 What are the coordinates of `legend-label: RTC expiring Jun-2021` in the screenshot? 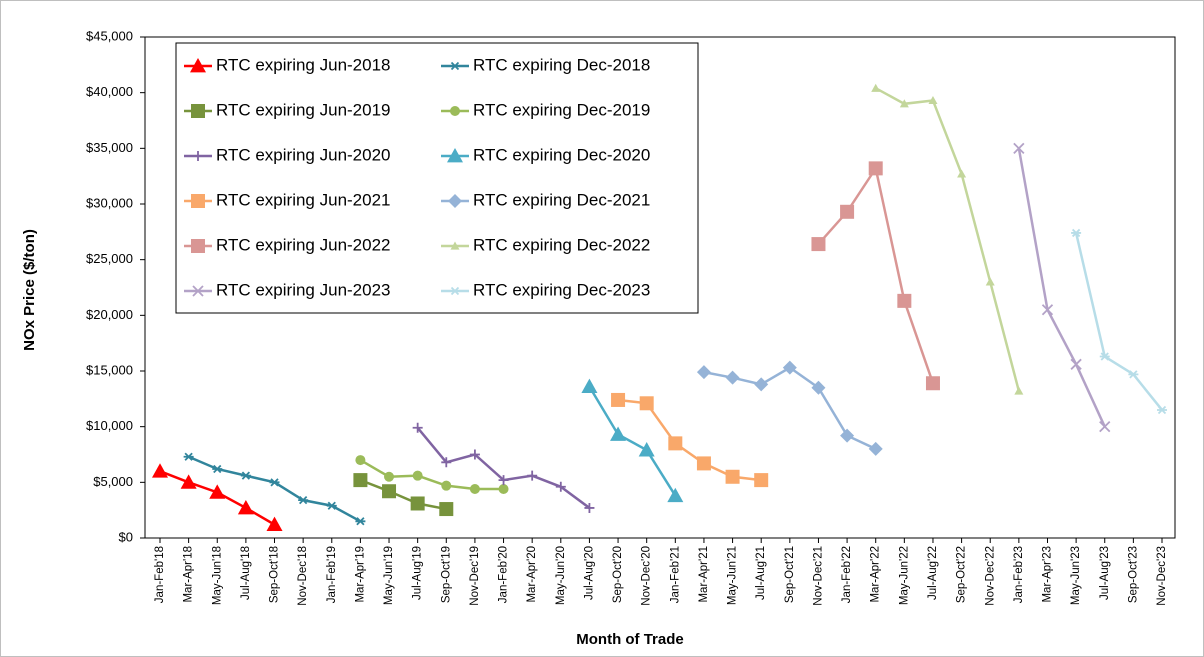 It's located at (303, 199).